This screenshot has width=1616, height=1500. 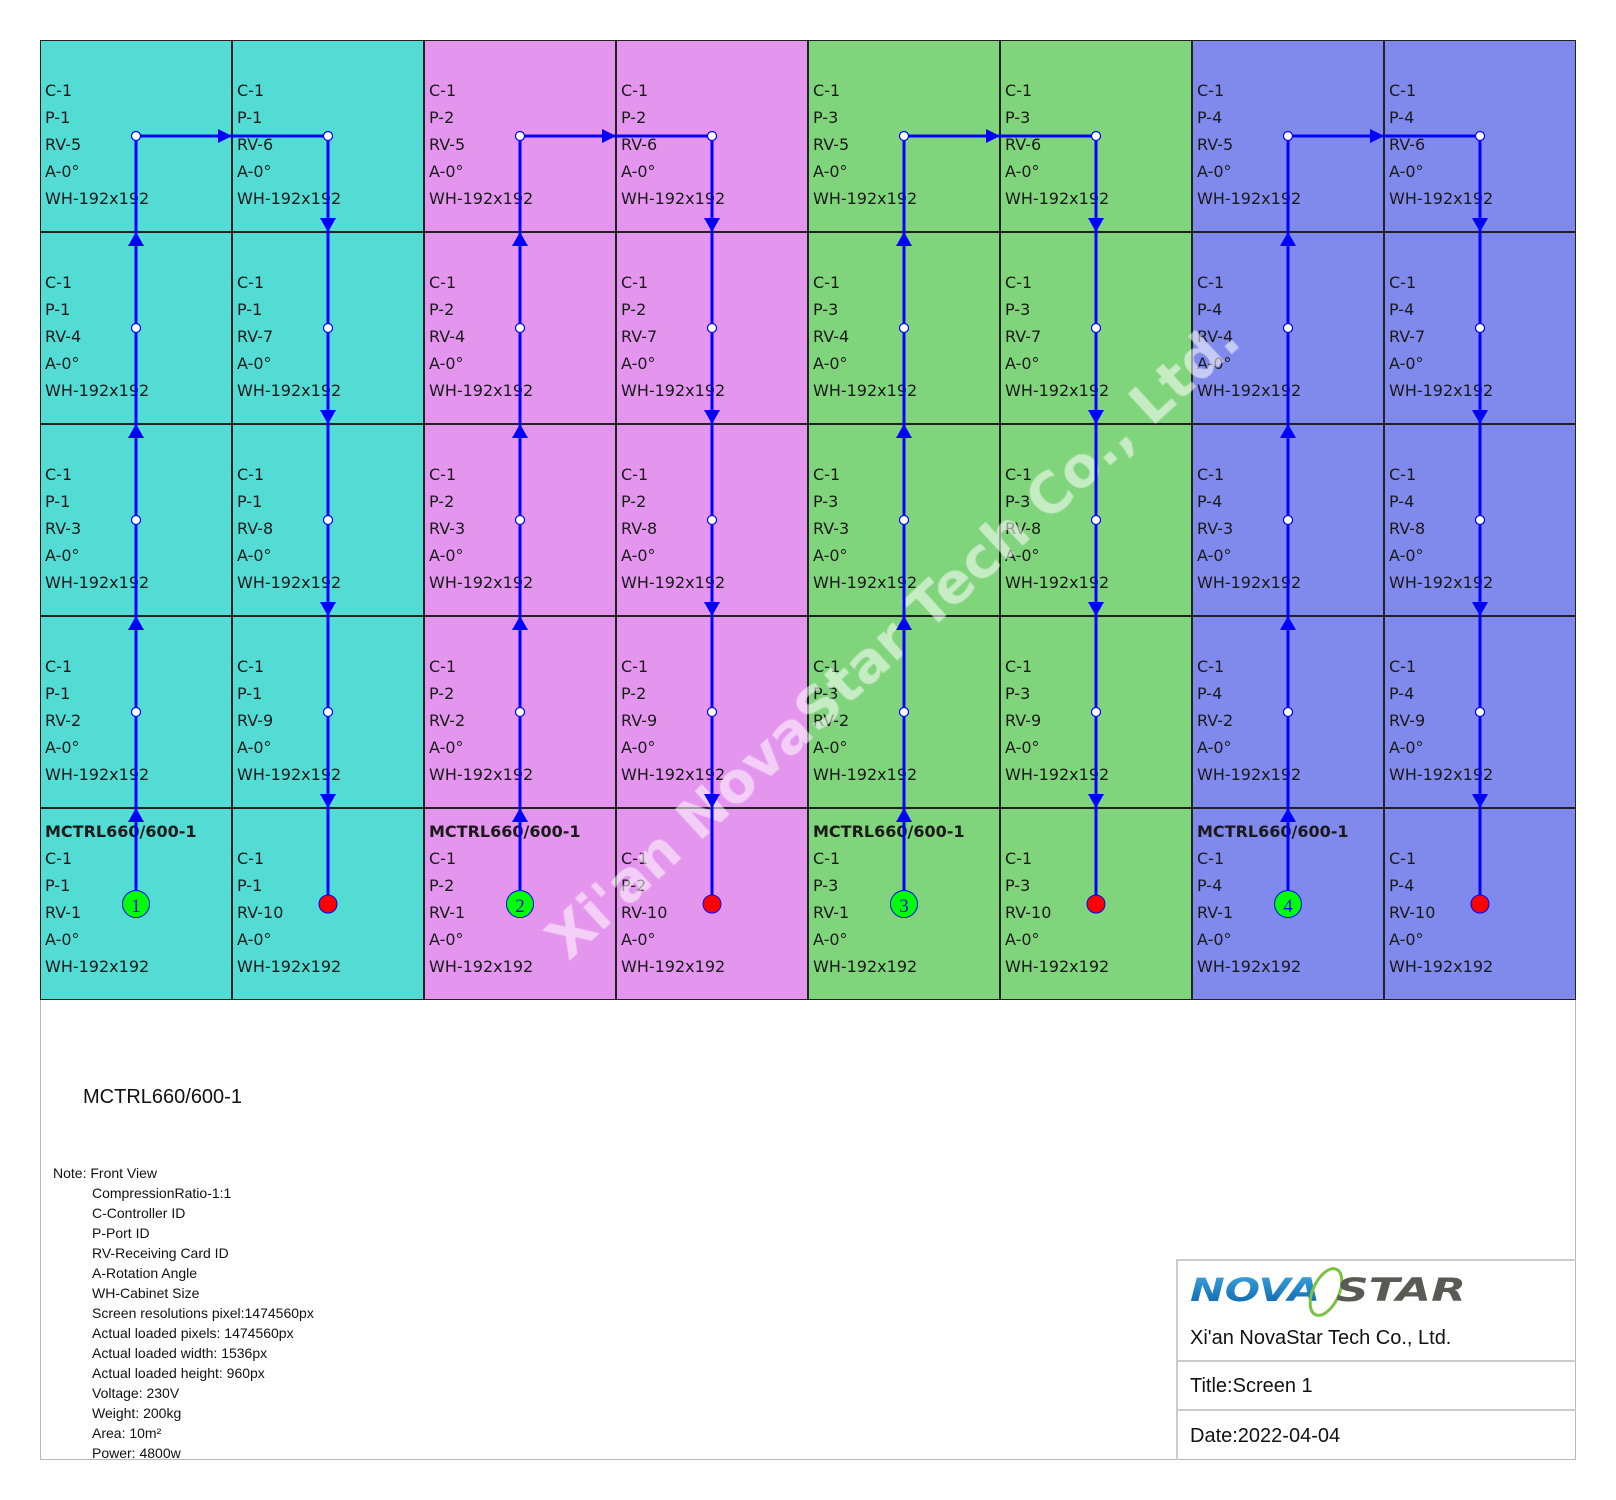 What do you see at coordinates (712, 520) in the screenshot?
I see `cabinet-cell: C-1 P-2 RV-8 A-0° WH-192x192` at bounding box center [712, 520].